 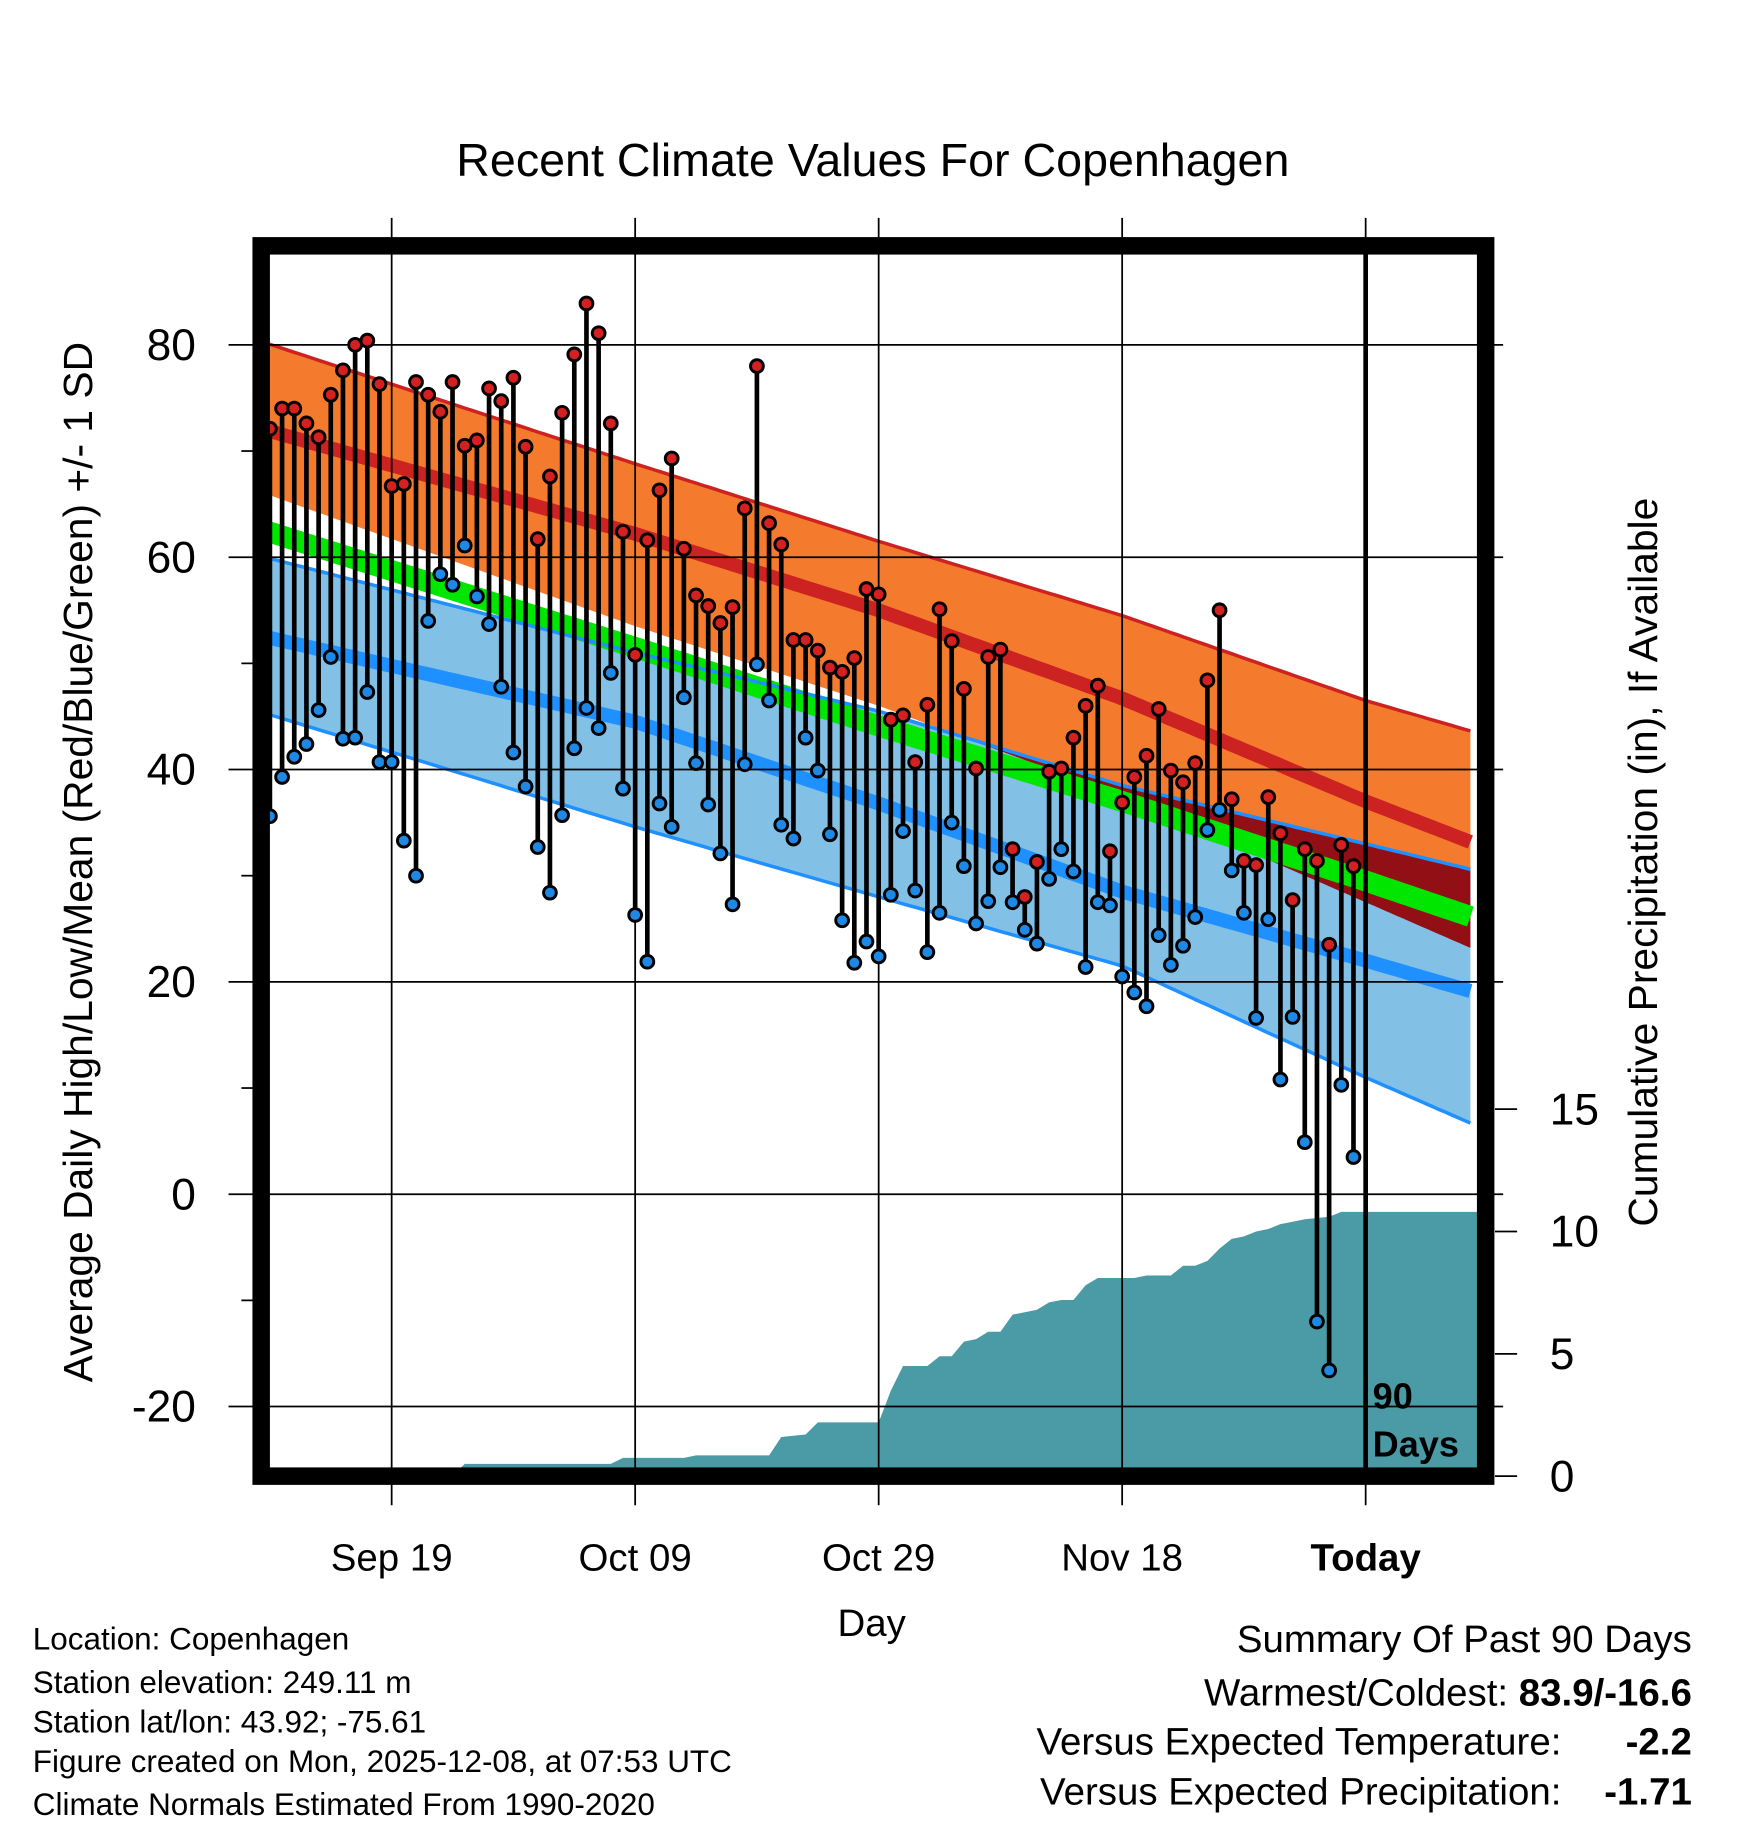 What do you see at coordinates (193, 876) in the screenshot?
I see `y-axis-ticks: 80 60 40 20 0 -20` at bounding box center [193, 876].